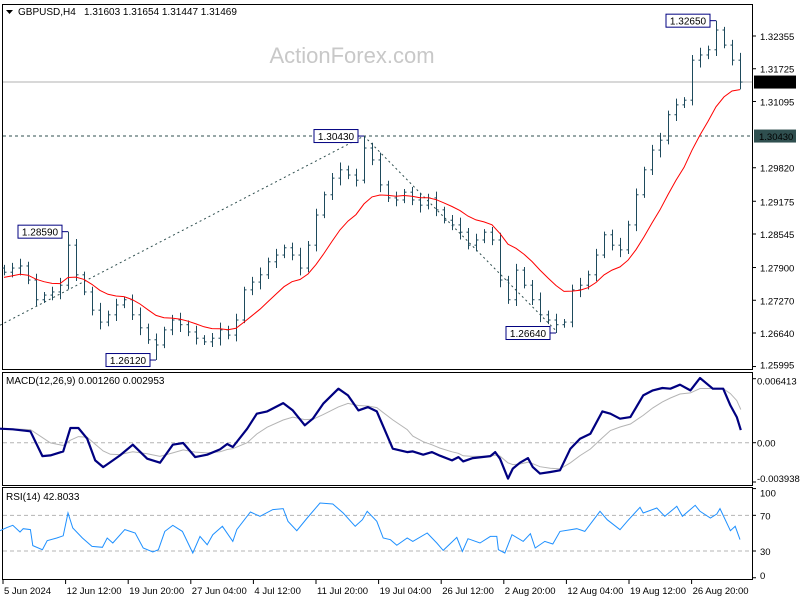 Image resolution: width=800 pixels, height=600 pixels. I want to click on annotation-label: 1.28590, so click(40, 233).